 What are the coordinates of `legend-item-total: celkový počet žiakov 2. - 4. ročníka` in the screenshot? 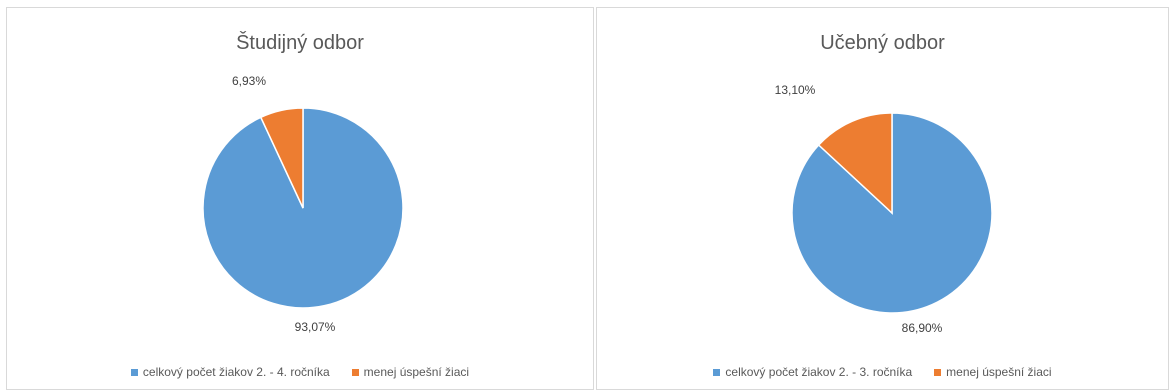 It's located at (230, 372).